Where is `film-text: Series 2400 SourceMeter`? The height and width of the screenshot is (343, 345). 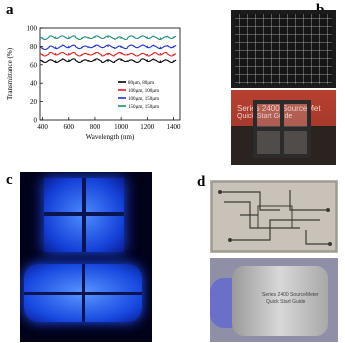 film-text: Series 2400 SourceMeter is located at coordinates (290, 295).